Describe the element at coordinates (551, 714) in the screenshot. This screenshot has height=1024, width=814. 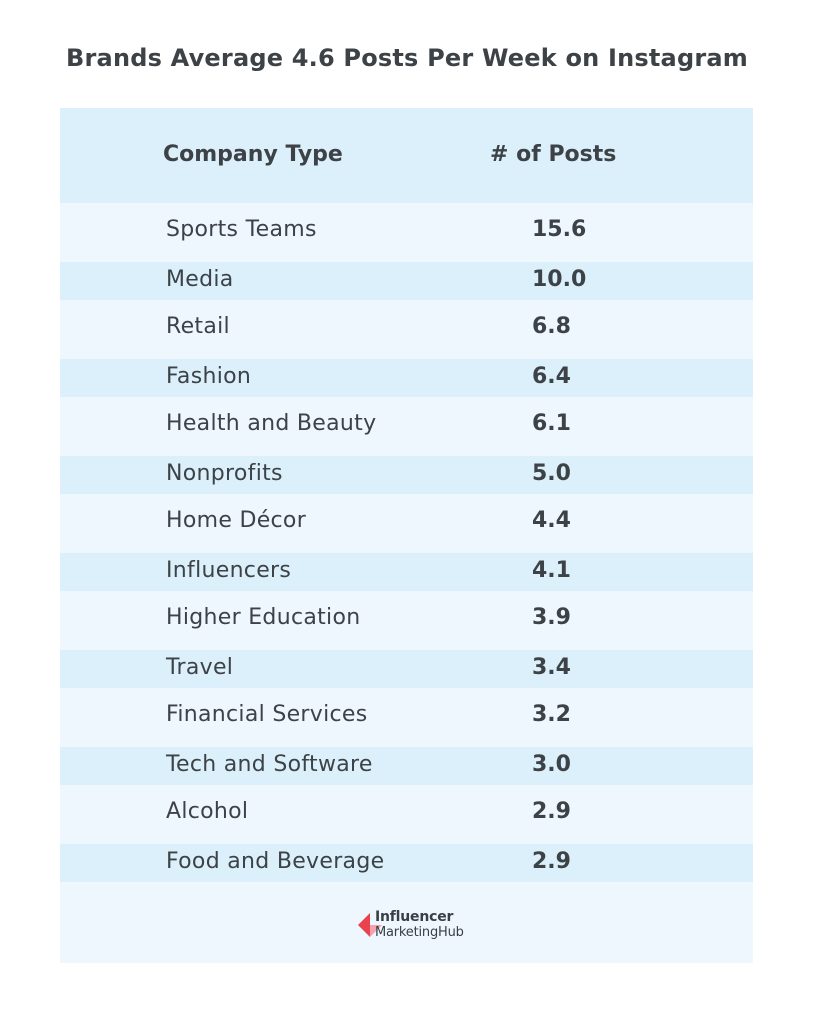
I see `posts-value-cell: 3.2` at that location.